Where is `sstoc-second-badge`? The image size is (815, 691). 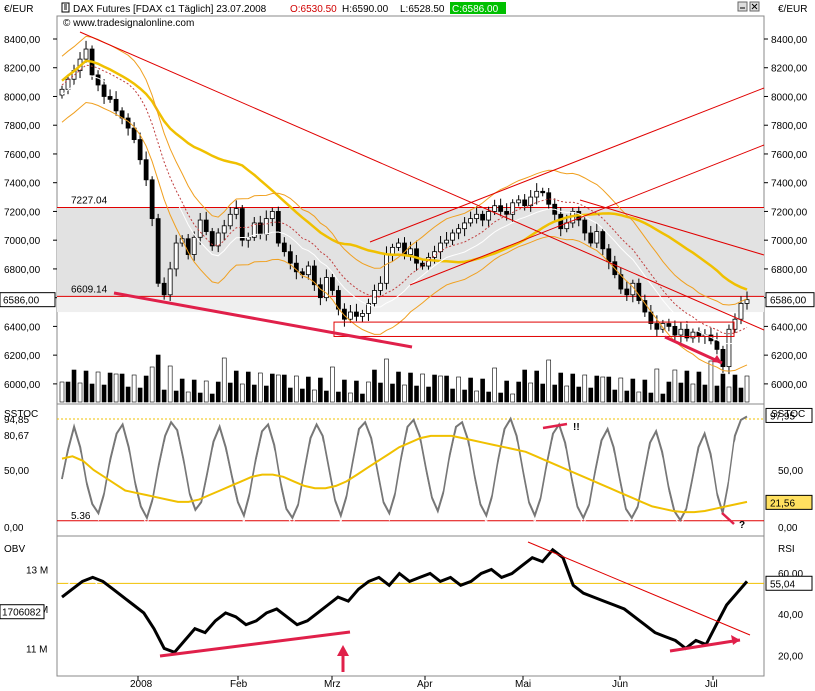
sstoc-second-badge is located at coordinates (789, 502).